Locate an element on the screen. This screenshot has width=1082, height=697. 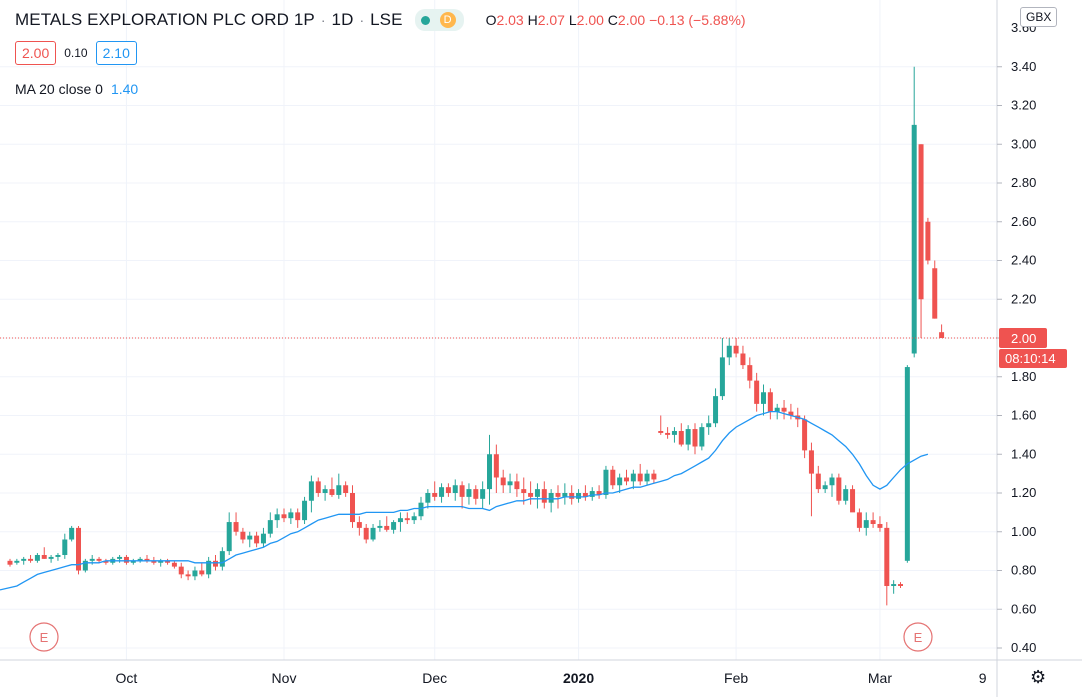
price-tick-label: 2.40 is located at coordinates (1023, 260).